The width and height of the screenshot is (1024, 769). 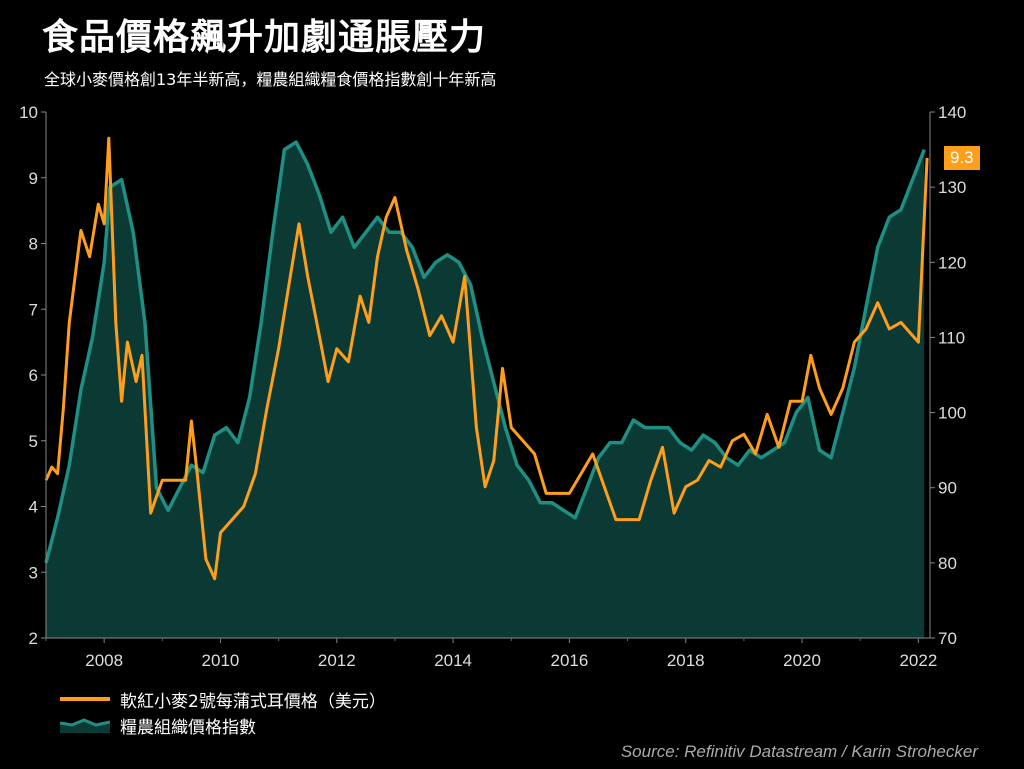 I want to click on x-tick-label: 2012, so click(x=337, y=660).